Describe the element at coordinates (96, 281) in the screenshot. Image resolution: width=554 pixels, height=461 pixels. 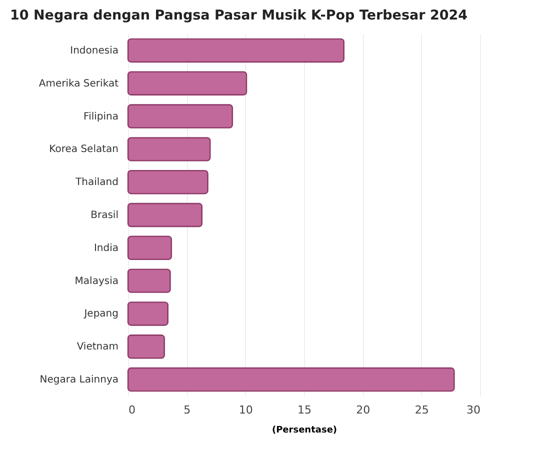
I see `y-tick-label: Malaysia` at that location.